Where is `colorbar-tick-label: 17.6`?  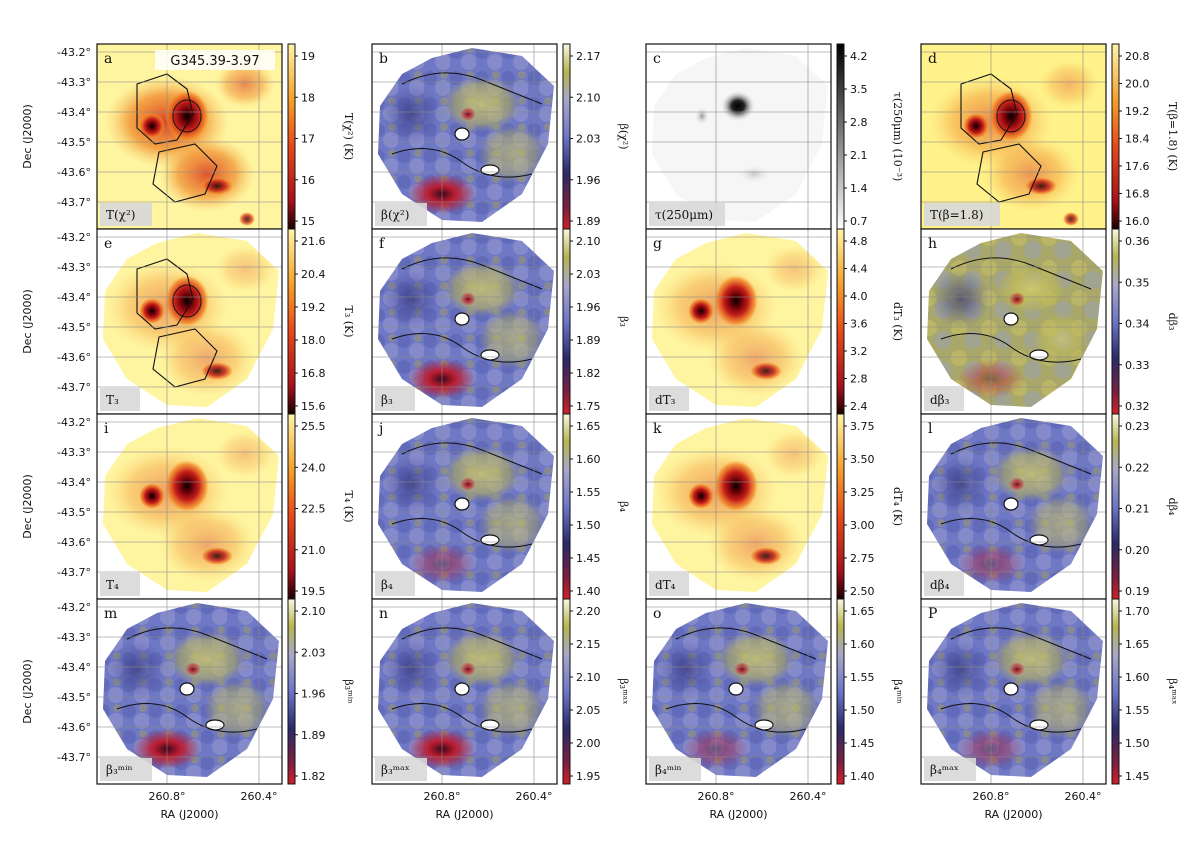
colorbar-tick-label: 17.6 is located at coordinates (1137, 166).